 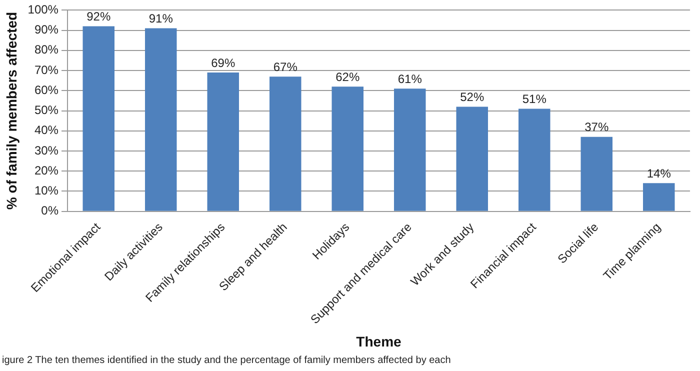 What do you see at coordinates (11, 111) in the screenshot?
I see `y-axis-title: % of family members affected` at bounding box center [11, 111].